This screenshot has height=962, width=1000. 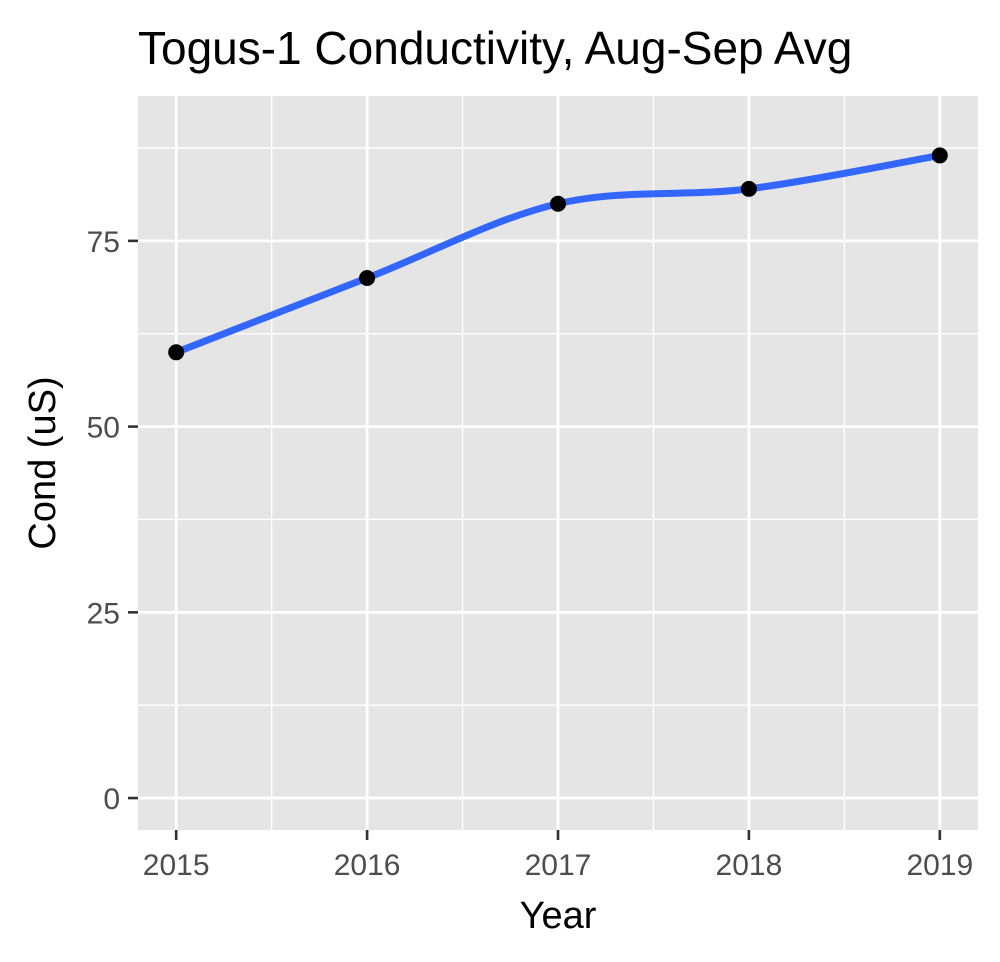 I want to click on x-axis-title: Year, so click(x=558, y=916).